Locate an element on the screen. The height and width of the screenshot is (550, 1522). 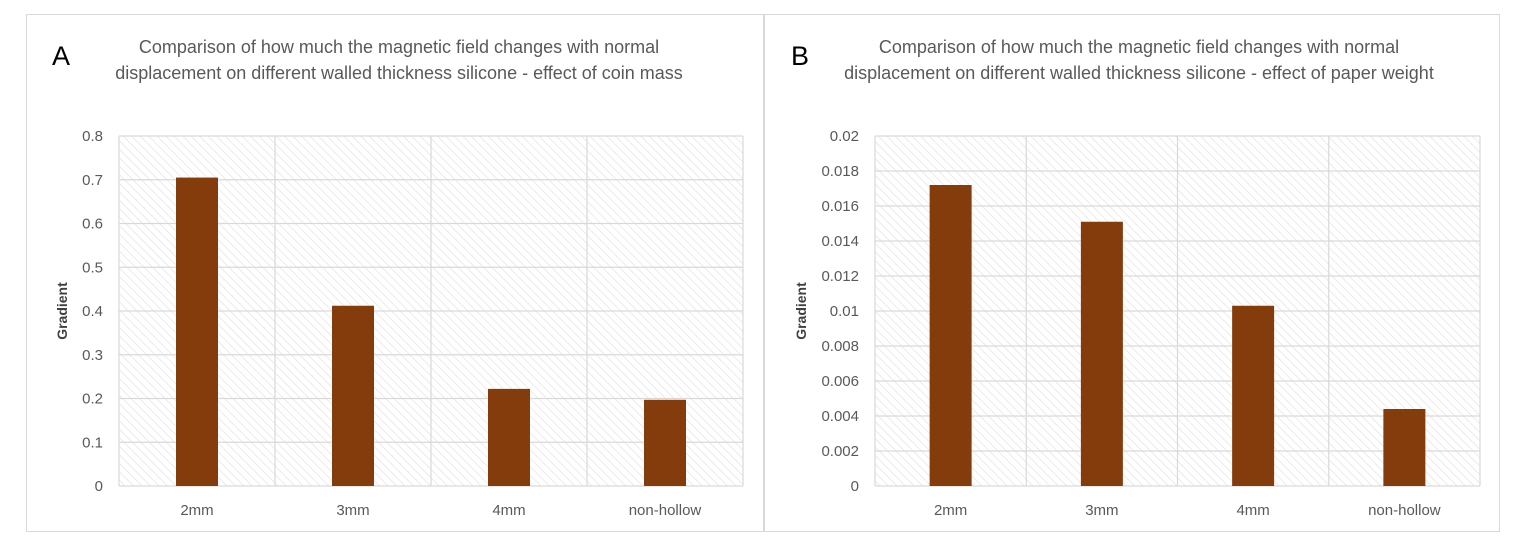
panel-letter-b: B is located at coordinates (800, 56).